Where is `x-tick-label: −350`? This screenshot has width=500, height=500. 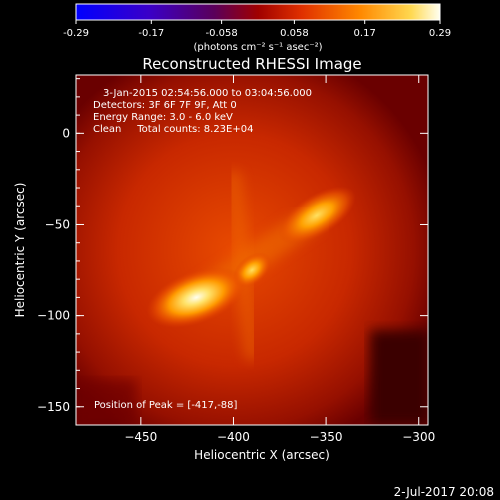
x-tick-label: −350 is located at coordinates (326, 437).